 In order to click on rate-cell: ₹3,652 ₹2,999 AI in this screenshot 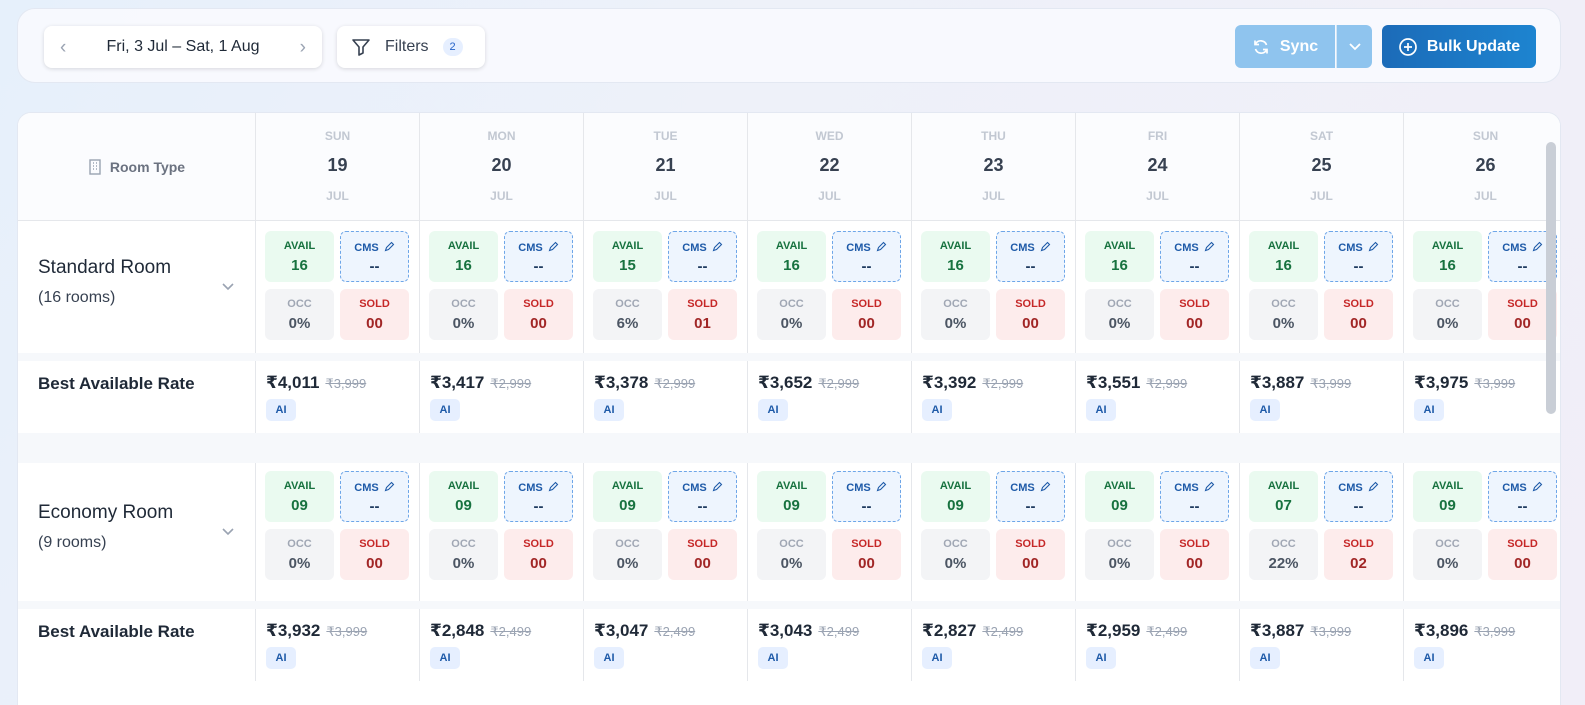, I will do `click(830, 397)`.